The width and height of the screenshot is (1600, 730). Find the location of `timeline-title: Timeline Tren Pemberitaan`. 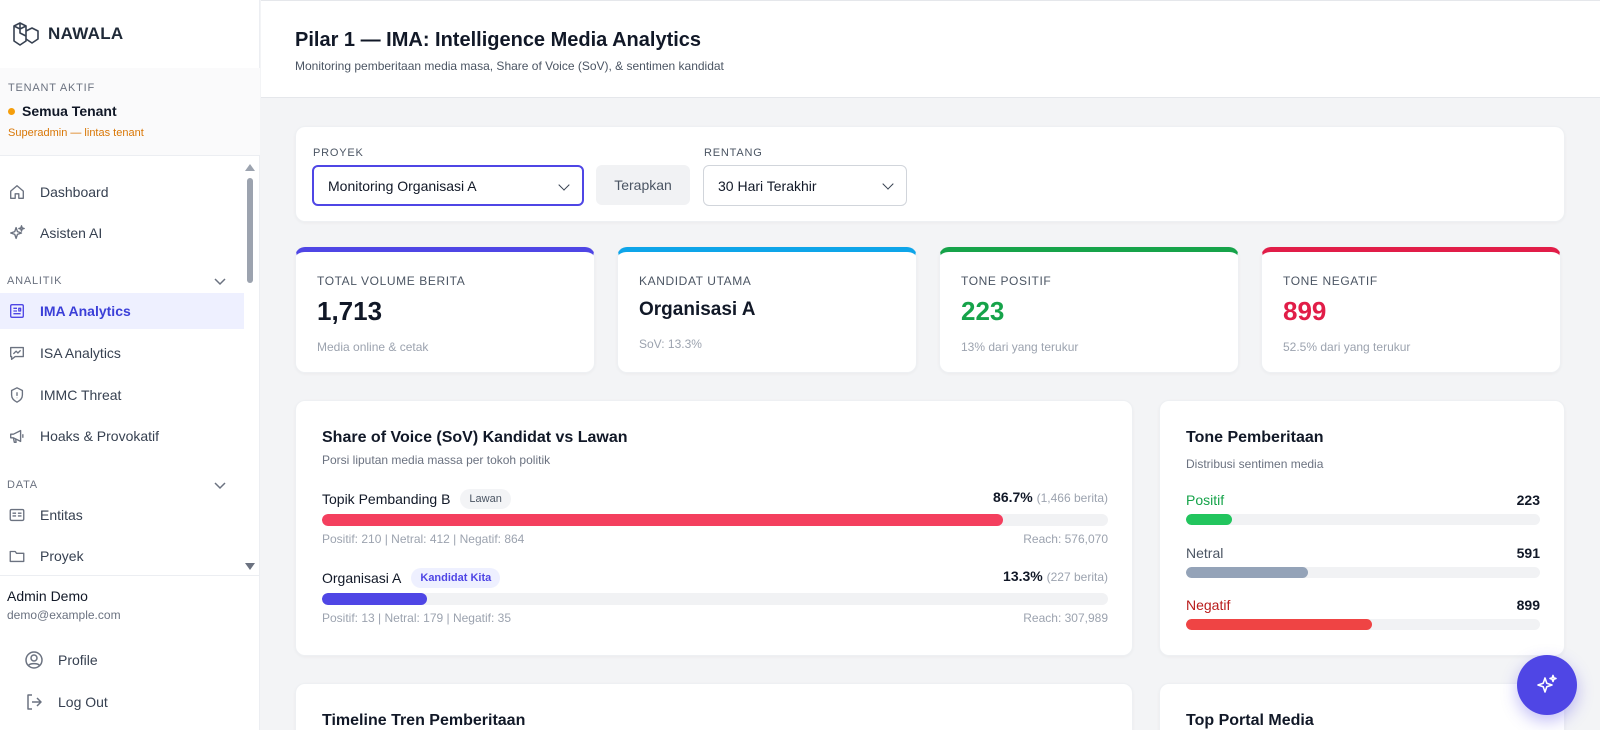

timeline-title: Timeline Tren Pemberitaan is located at coordinates (424, 720).